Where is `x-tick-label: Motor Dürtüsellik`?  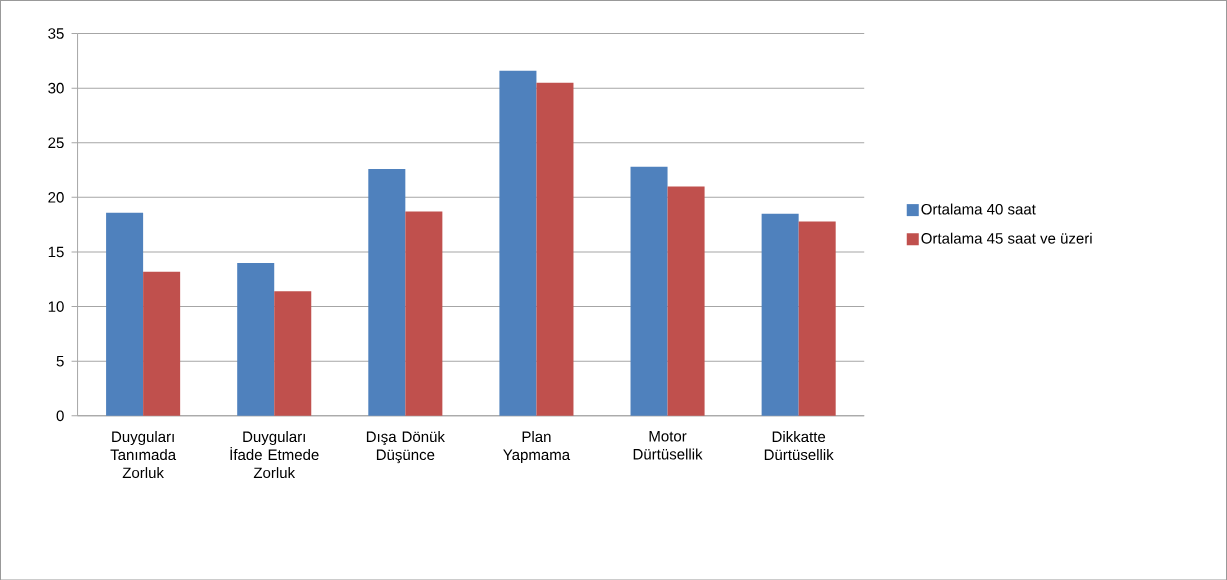 x-tick-label: Motor Dürtüsellik is located at coordinates (668, 445).